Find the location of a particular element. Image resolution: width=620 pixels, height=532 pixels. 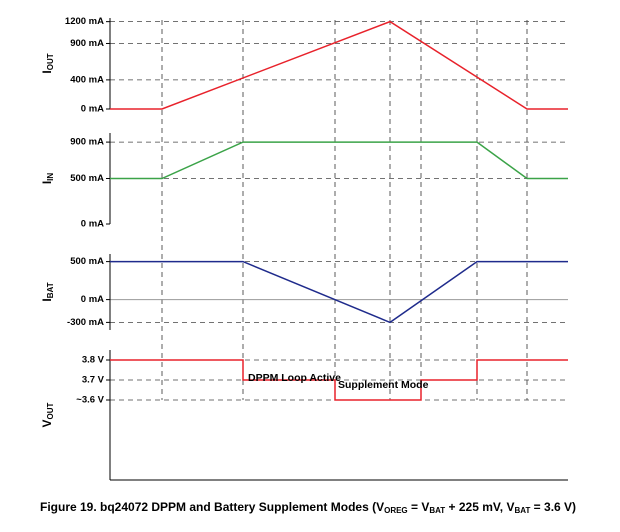

y-axis-label-sub: IN is located at coordinates (50, 177).